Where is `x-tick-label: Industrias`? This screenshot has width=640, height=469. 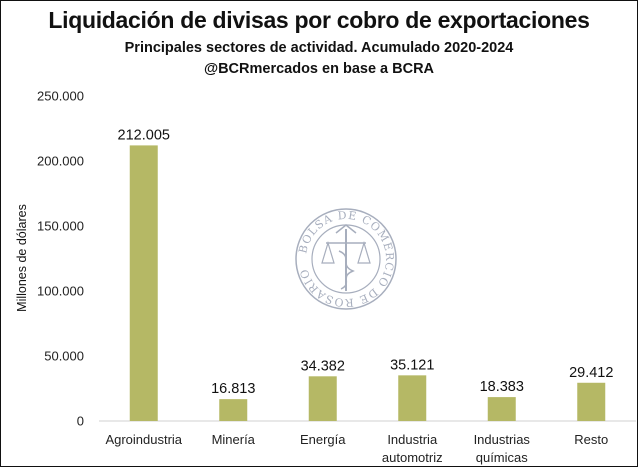
x-tick-label: Industrias is located at coordinates (502, 439).